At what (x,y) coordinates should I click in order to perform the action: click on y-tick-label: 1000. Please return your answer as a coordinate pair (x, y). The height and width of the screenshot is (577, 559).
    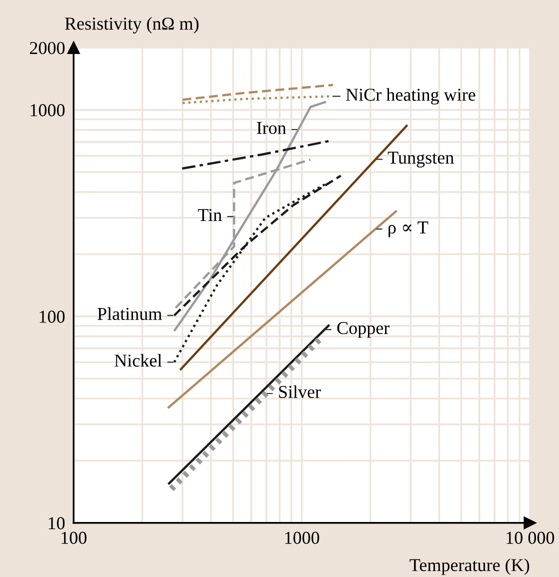
    Looking at the image, I should click on (47, 110).